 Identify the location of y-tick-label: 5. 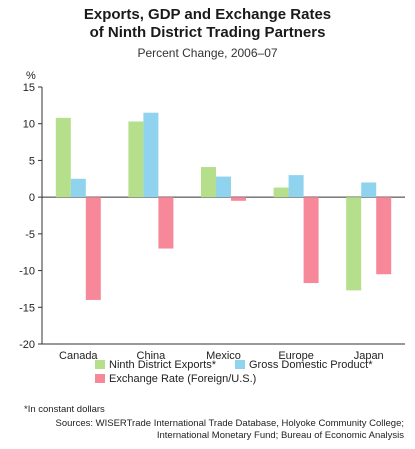
(32, 161).